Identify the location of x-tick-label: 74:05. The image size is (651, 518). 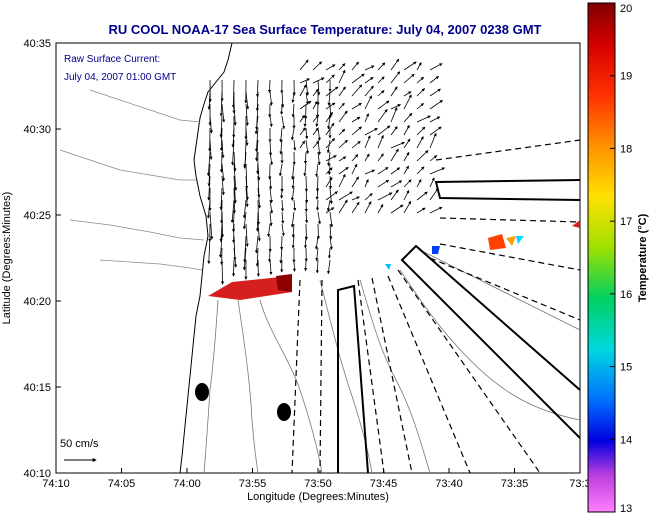
(122, 484).